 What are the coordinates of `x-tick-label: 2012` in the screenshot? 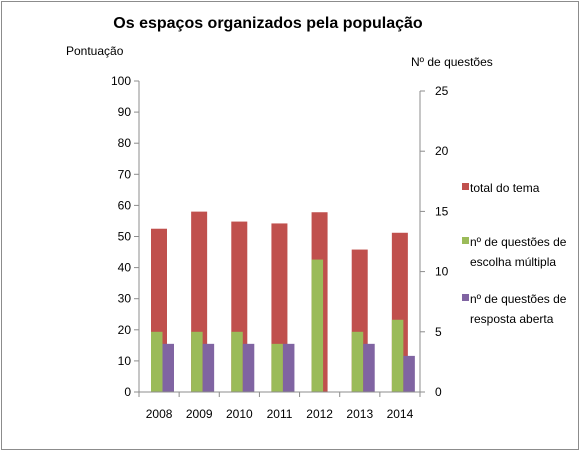 It's located at (319, 414).